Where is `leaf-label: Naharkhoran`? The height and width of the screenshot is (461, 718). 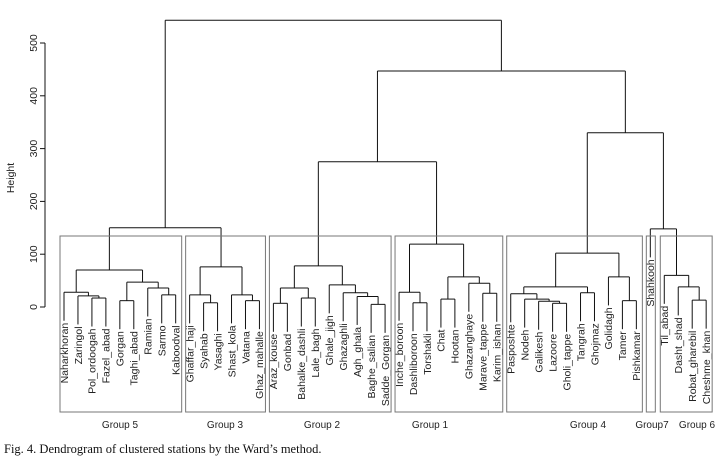
leaf-label: Naharkhoran is located at coordinates (65, 353).